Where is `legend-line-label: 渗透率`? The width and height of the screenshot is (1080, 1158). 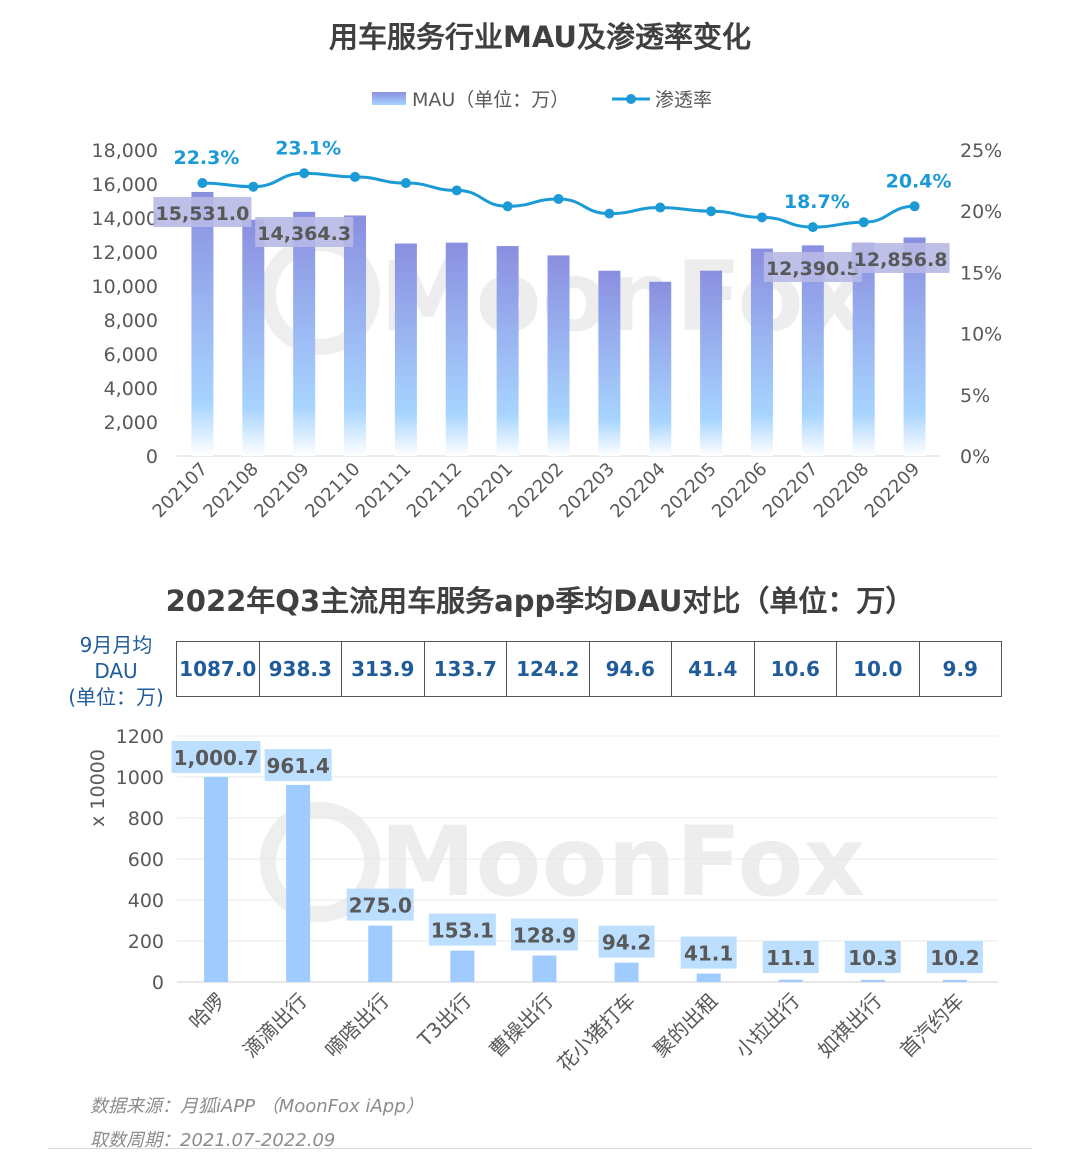
legend-line-label: 渗透率 is located at coordinates (683, 100).